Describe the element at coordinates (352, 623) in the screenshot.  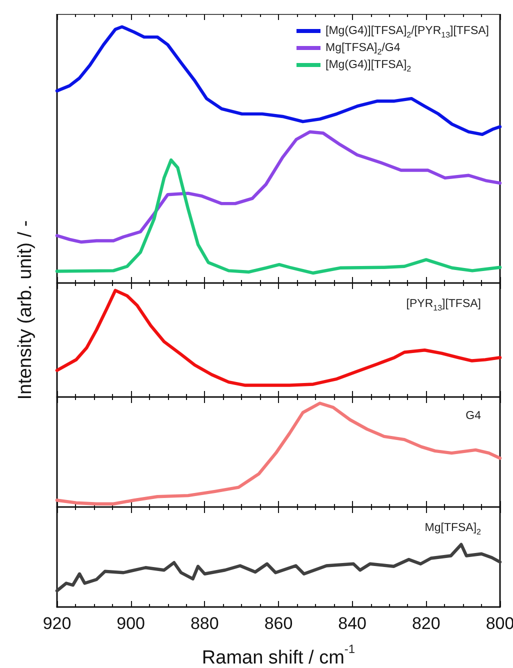
I see `x-tick-label: 840` at that location.